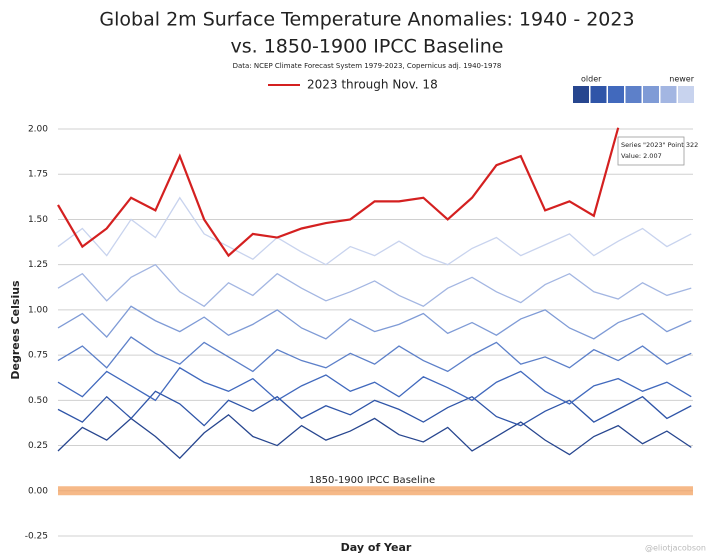 Image resolution: width=713 pixels, height=560 pixels. I want to click on baseline-label: 1850-1900 IPCC Baseline, so click(372, 480).